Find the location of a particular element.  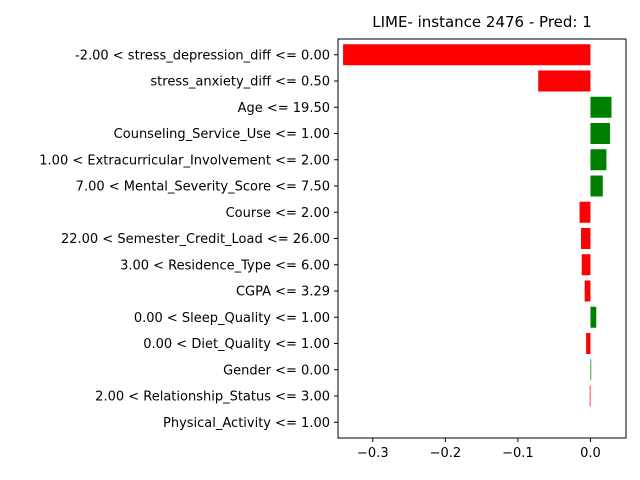

x-axis-ticks: −0.3 −0.2 −0.1 0.0 is located at coordinates (479, 449).